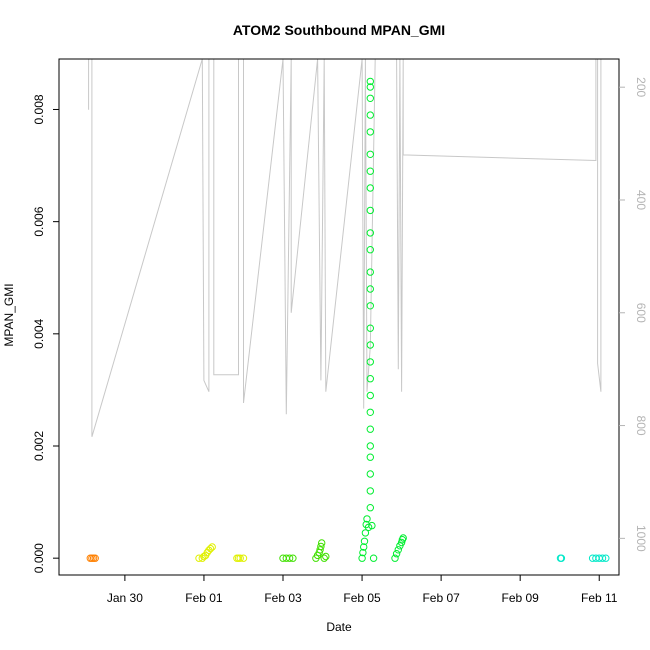 Image resolution: width=650 pixels, height=650 pixels. I want to click on x-tick-label: Feb 01, so click(204, 598).